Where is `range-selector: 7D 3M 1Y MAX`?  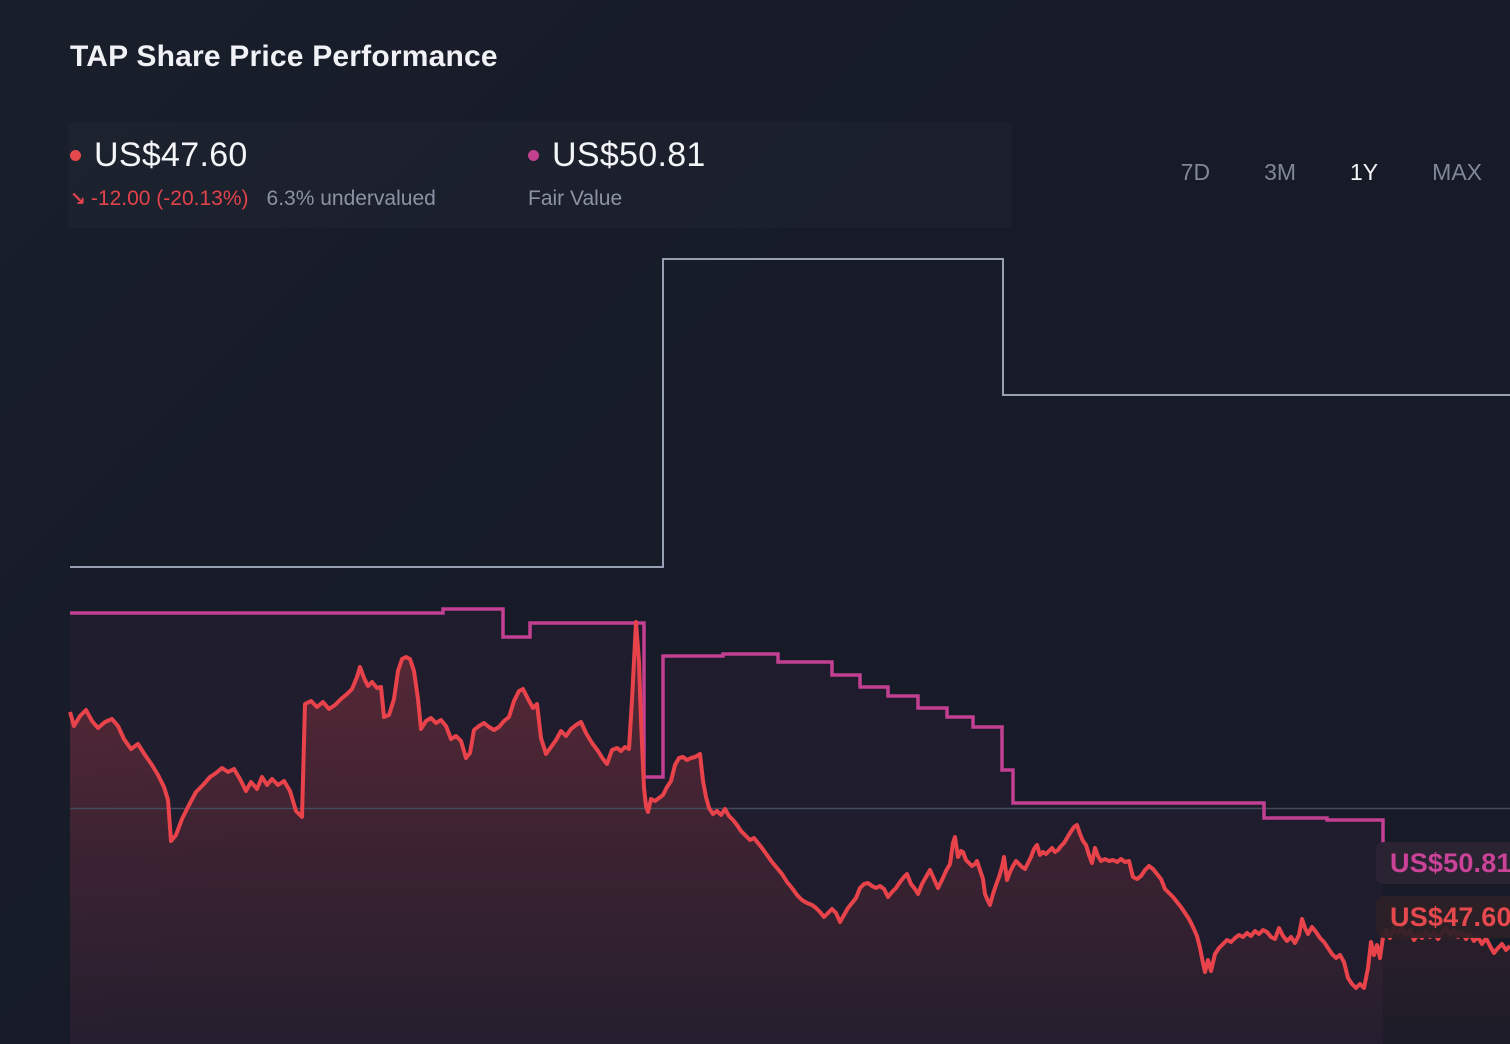 range-selector: 7D 3M 1Y MAX is located at coordinates (1331, 172).